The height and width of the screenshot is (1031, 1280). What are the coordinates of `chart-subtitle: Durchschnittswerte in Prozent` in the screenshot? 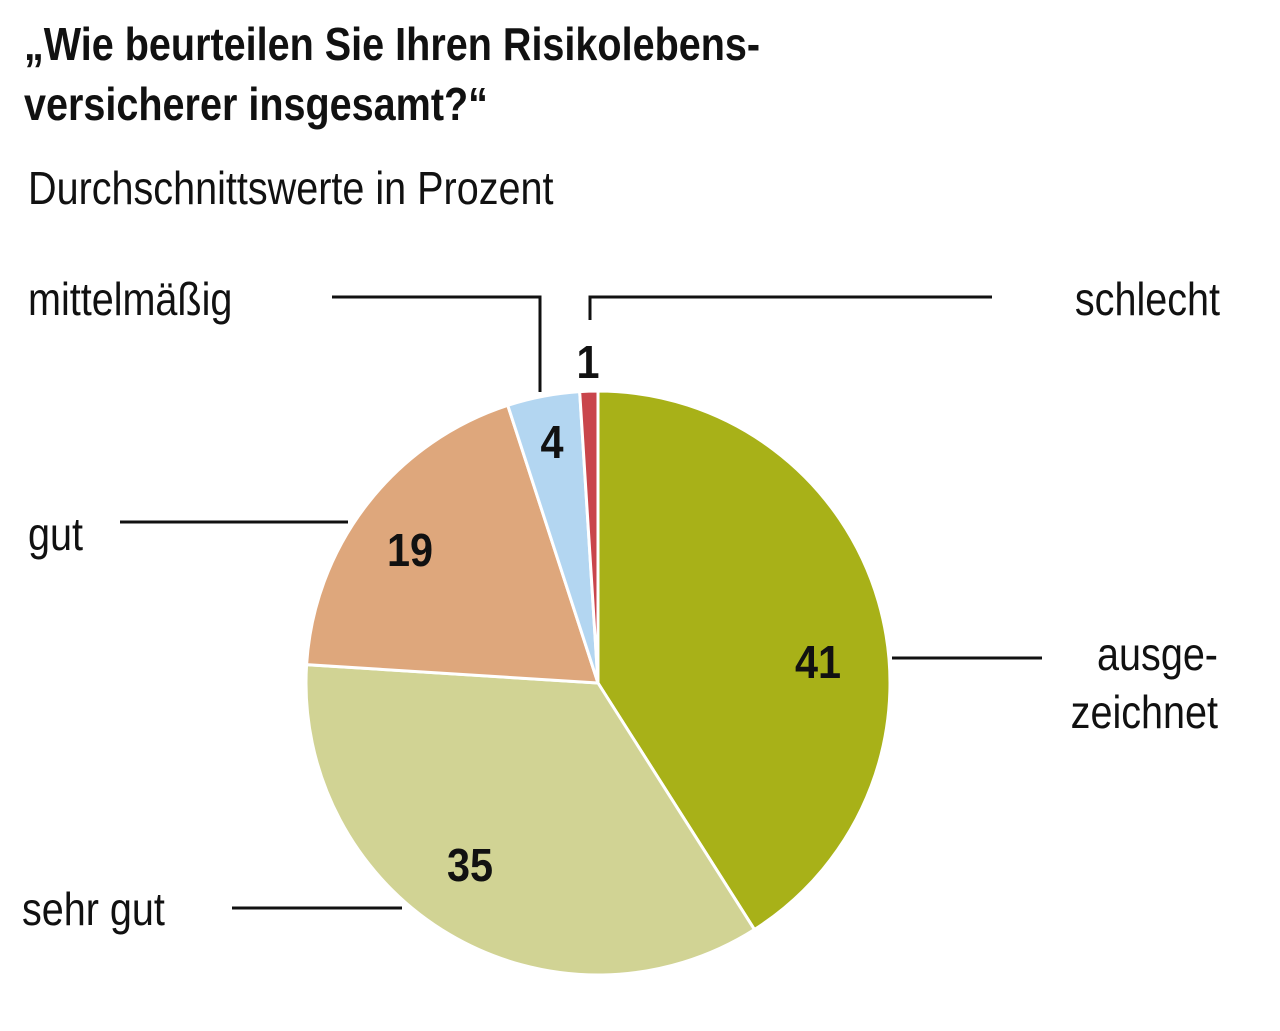 It's located at (291, 188).